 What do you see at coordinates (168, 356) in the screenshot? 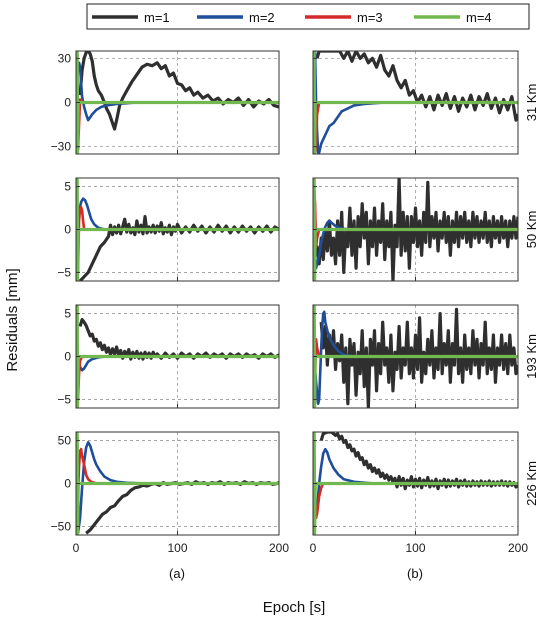
I see `panel-193km-a: 5 0 −5` at bounding box center [168, 356].